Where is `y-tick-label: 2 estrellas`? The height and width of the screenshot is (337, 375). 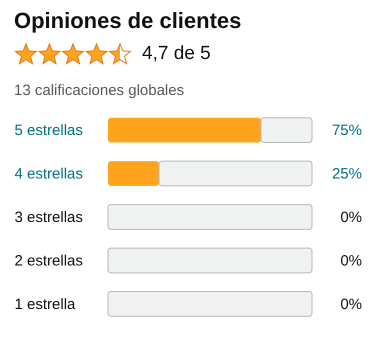 y-tick-label: 2 estrellas is located at coordinates (48, 261).